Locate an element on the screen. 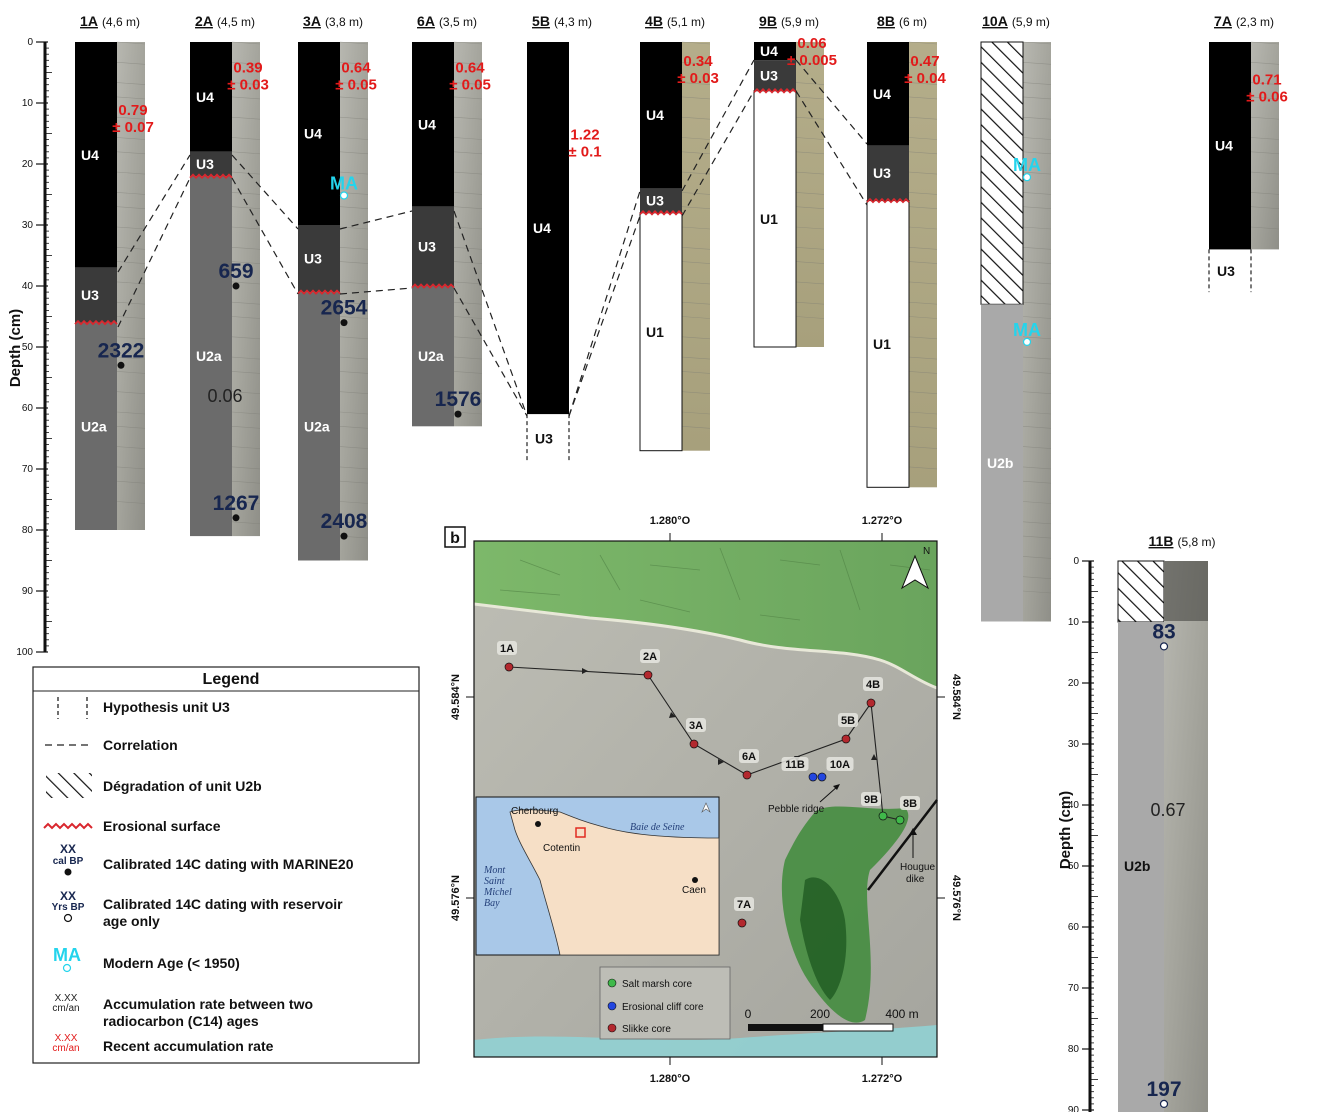 The image size is (1331, 1112). legend-frame is located at coordinates (226, 865).